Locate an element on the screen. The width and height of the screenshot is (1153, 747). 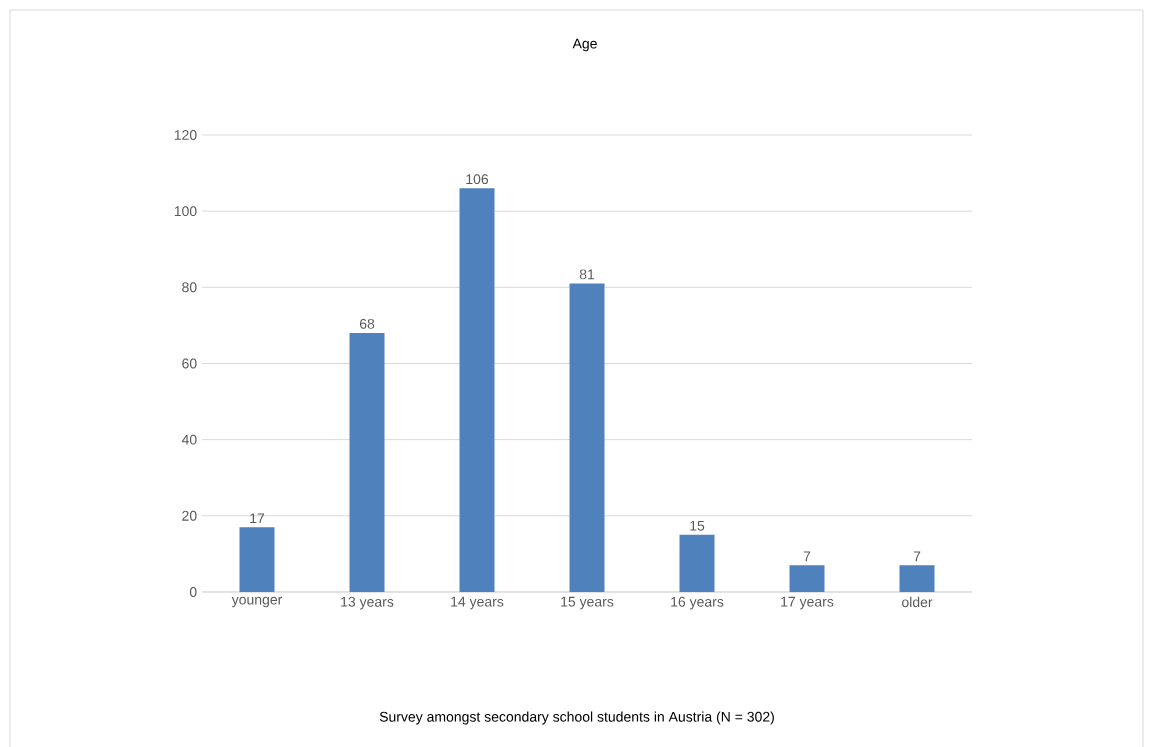
x-tick-label: 16 years is located at coordinates (697, 603).